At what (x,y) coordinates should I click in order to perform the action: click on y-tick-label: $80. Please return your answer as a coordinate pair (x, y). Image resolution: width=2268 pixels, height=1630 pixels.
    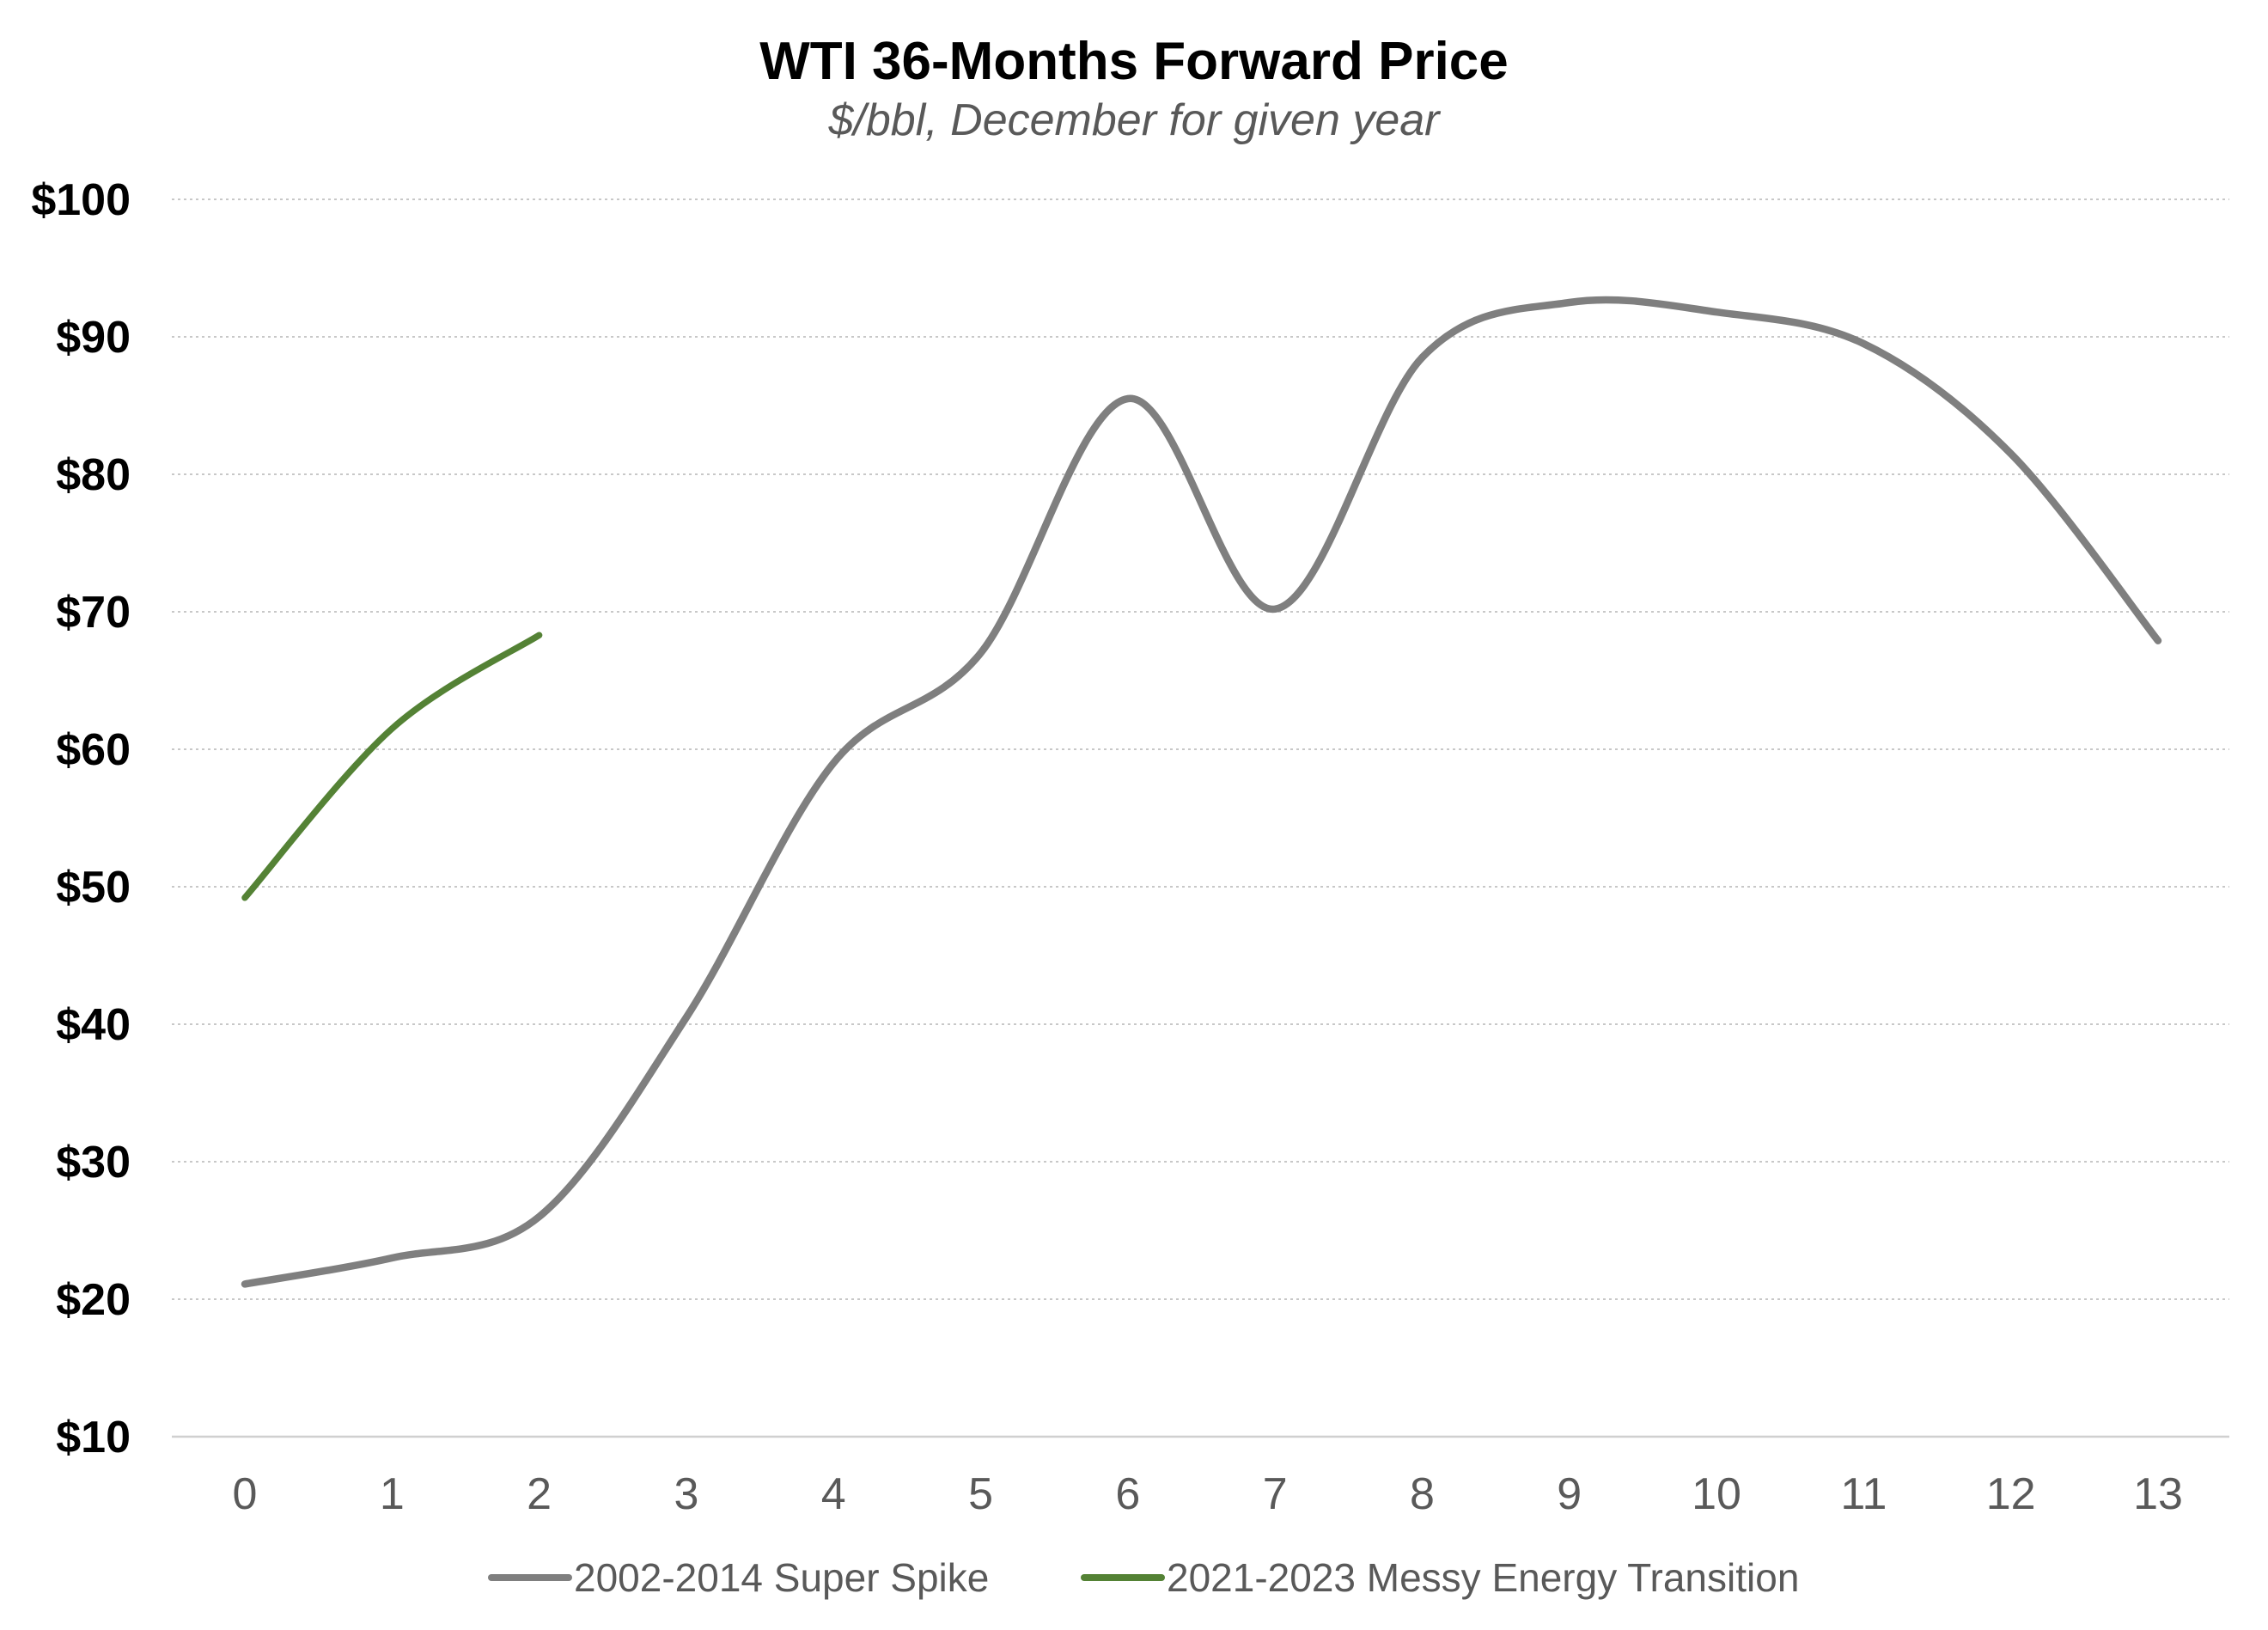
    Looking at the image, I should click on (93, 475).